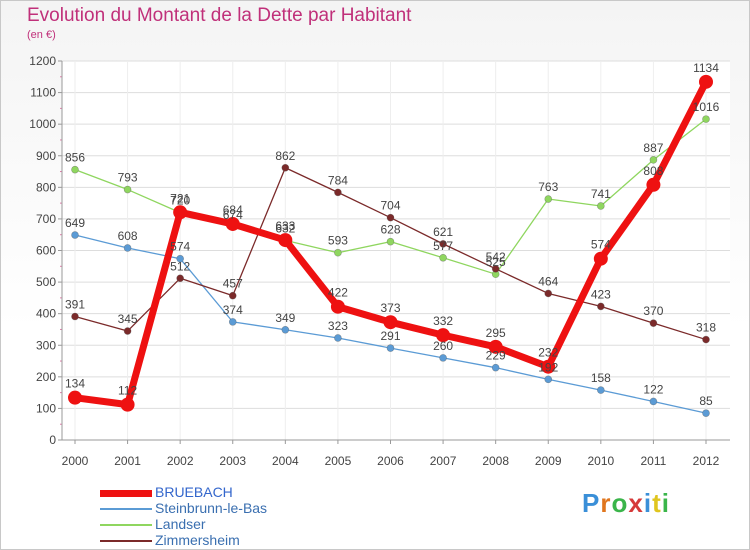 The height and width of the screenshot is (550, 750). I want to click on data-label: 464, so click(548, 281).